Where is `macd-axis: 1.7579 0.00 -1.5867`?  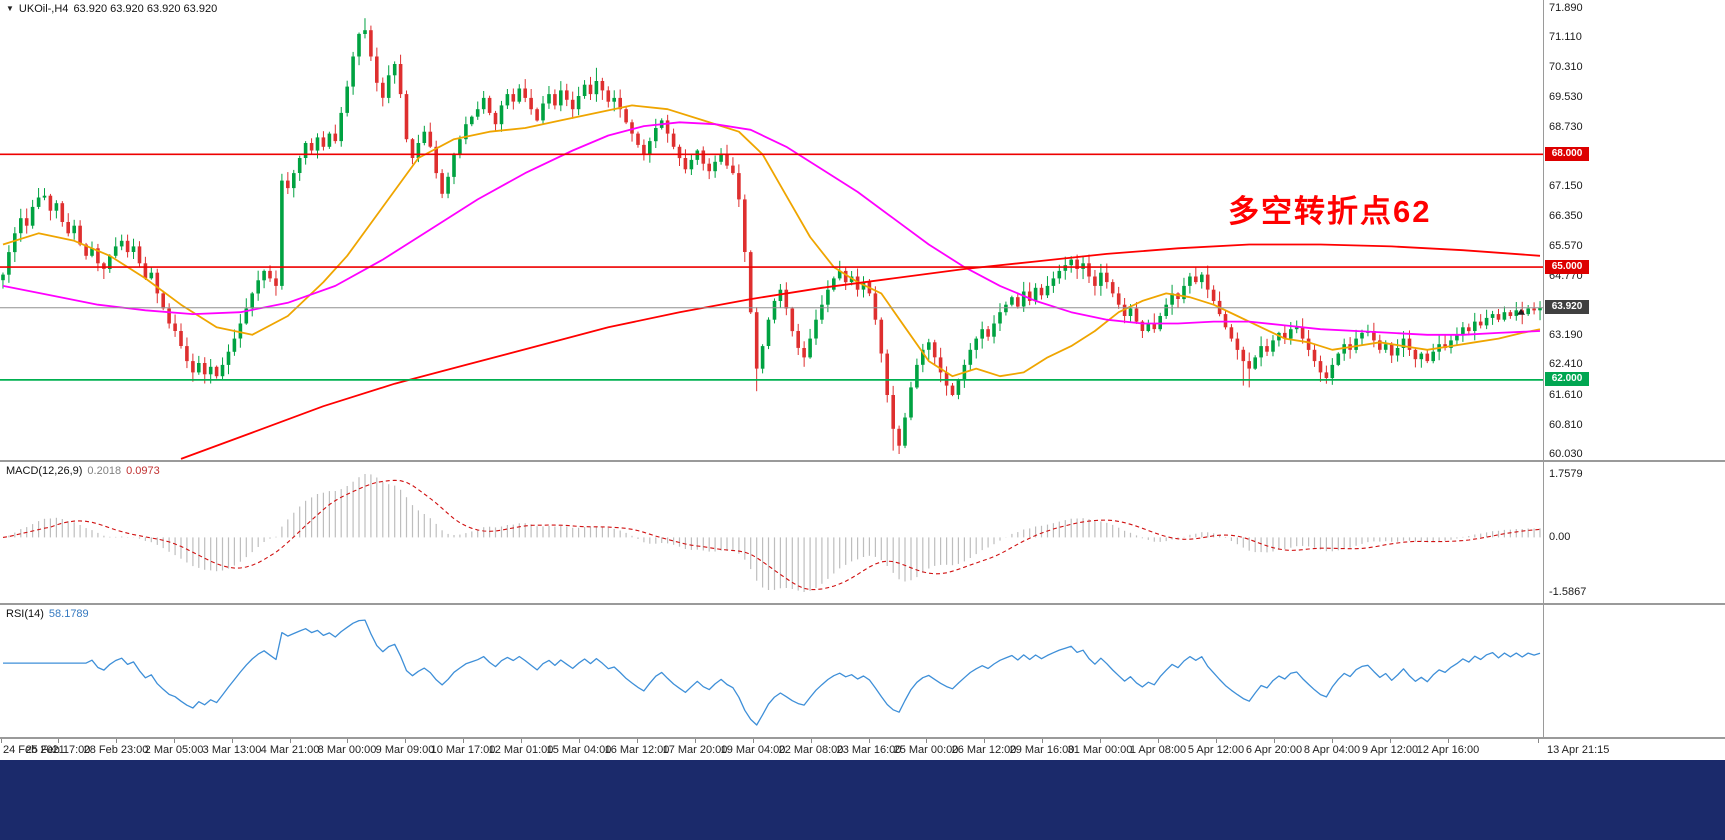
macd-axis: 1.7579 0.00 -1.5867 is located at coordinates (1634, 532).